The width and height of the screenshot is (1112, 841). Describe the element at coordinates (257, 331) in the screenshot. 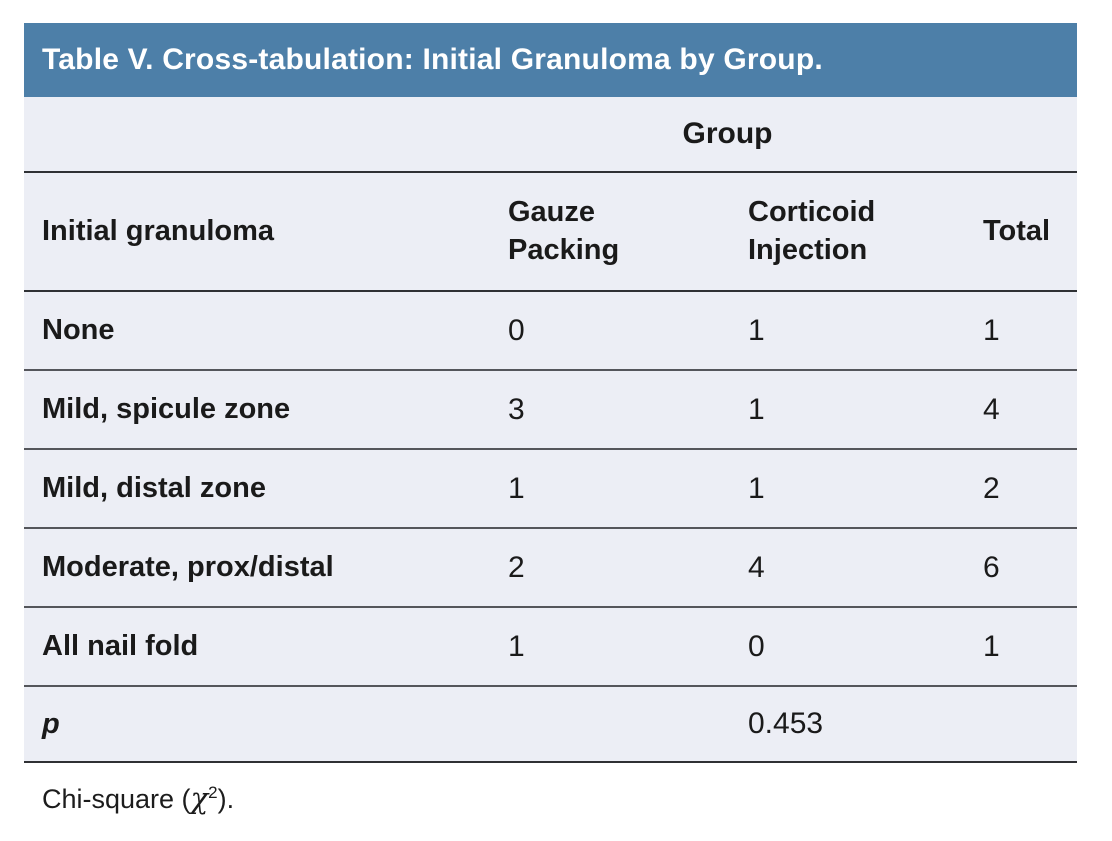

I see `row-label: None` at that location.